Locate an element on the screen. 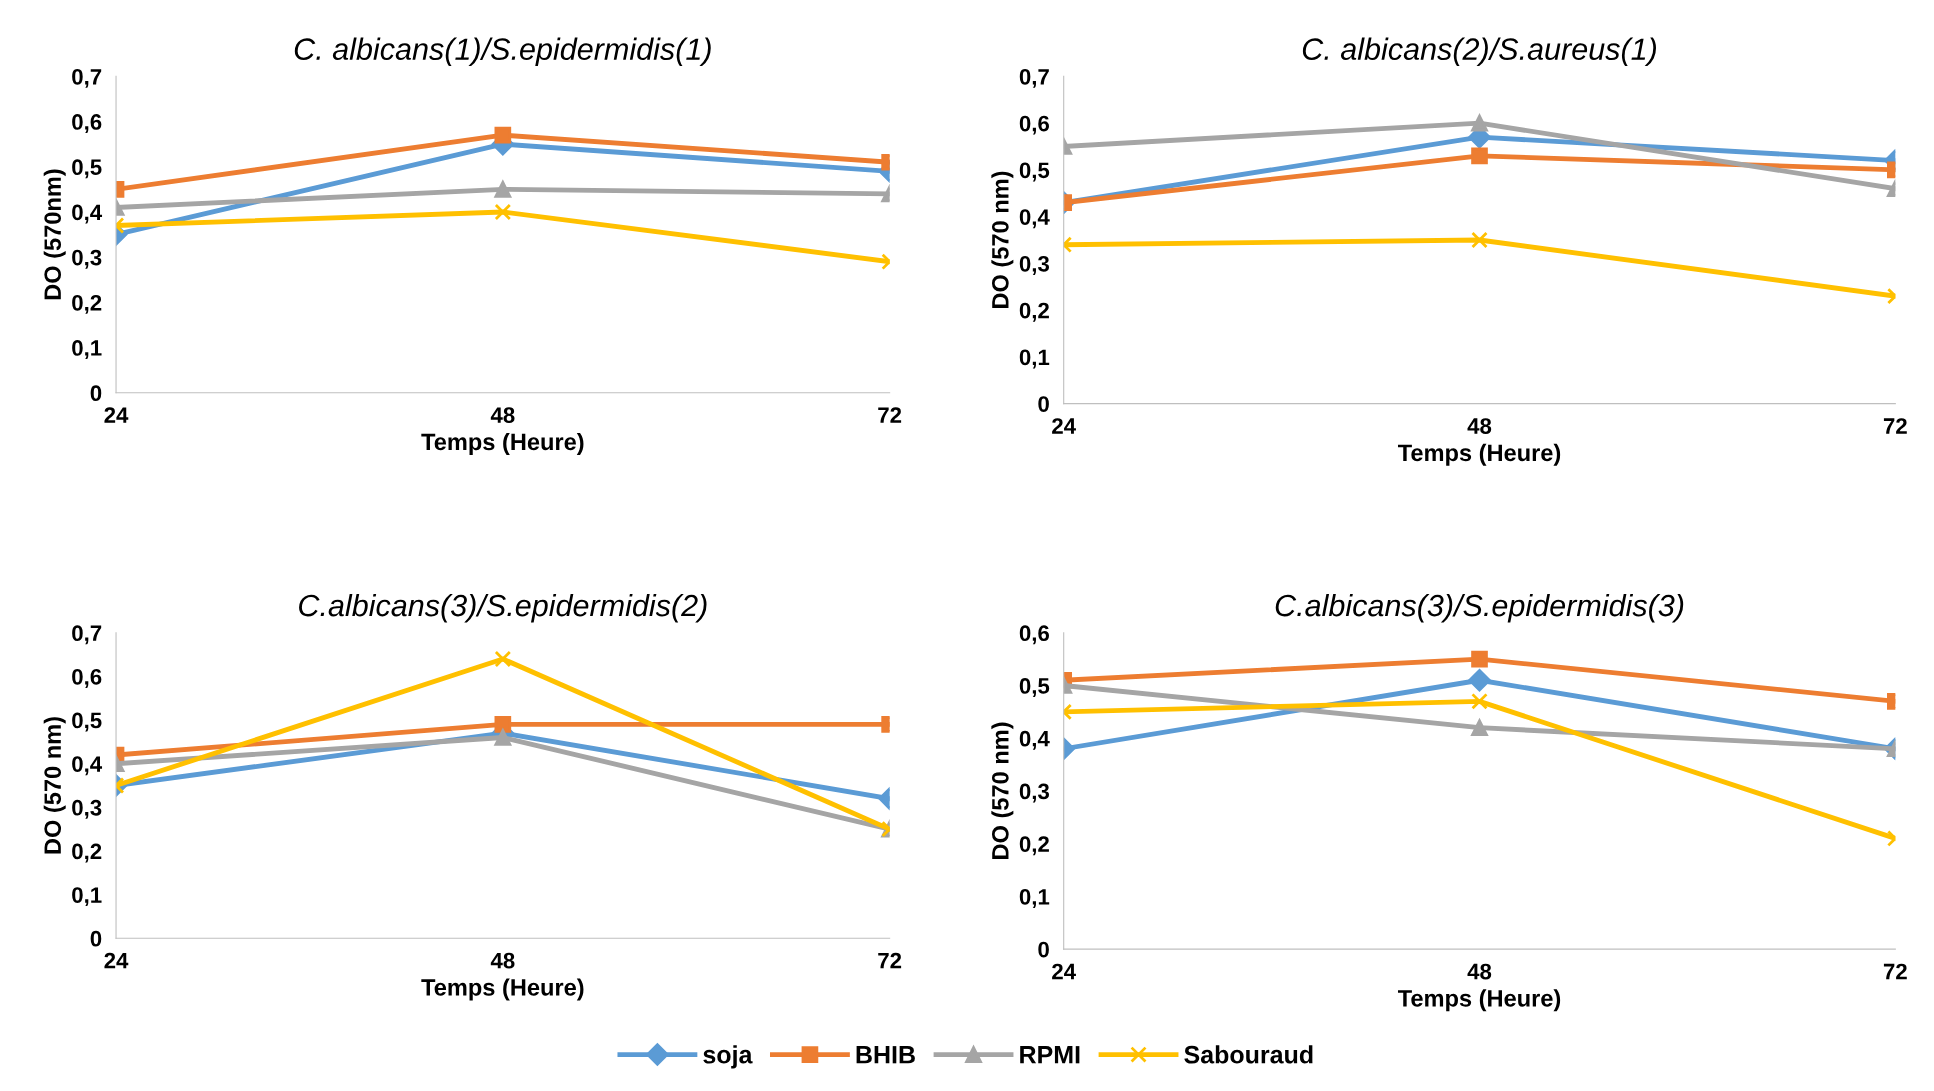 This screenshot has width=1934, height=1091. legend-label: Sabouraud is located at coordinates (1248, 1054).